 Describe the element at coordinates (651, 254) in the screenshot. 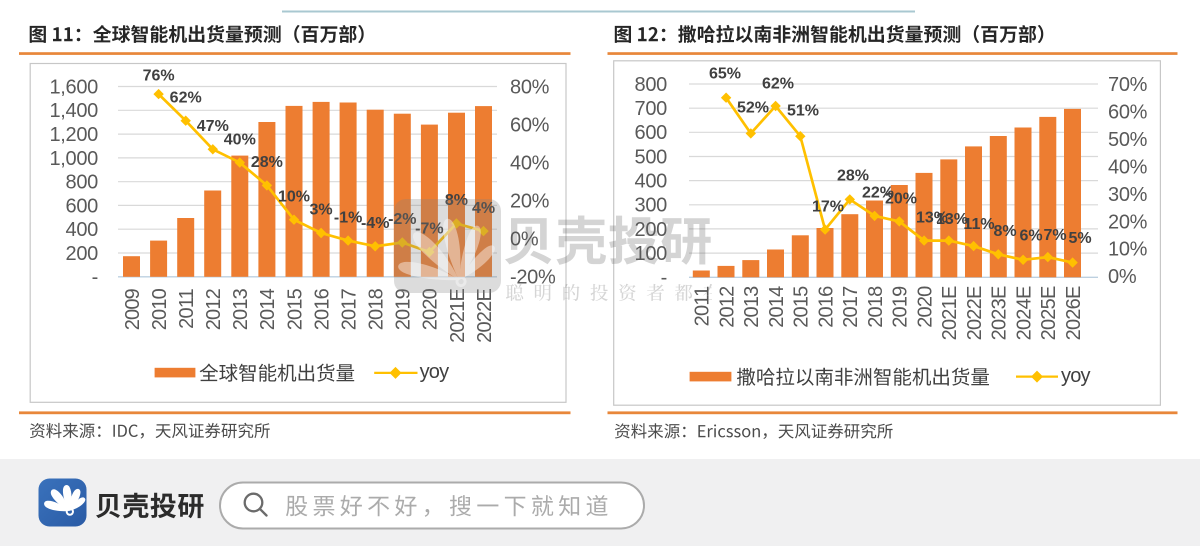

I see `svg-text: 100` at that location.